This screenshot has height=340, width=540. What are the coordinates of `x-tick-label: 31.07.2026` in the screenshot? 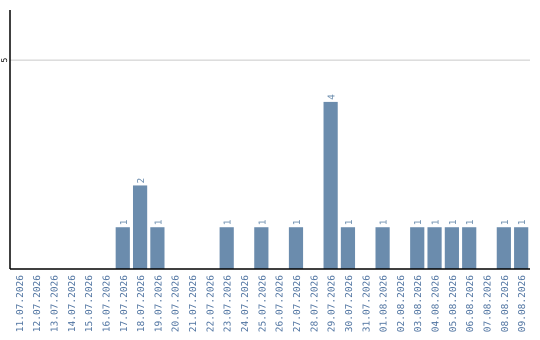 It's located at (366, 303).